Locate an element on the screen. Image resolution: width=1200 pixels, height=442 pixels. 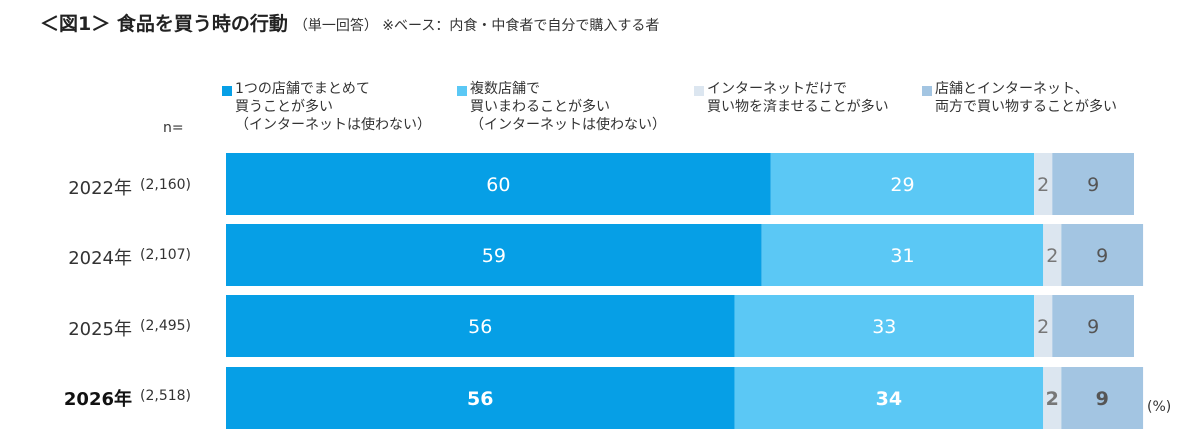
category-label-2026: 2026年 is located at coordinates (97, 399).